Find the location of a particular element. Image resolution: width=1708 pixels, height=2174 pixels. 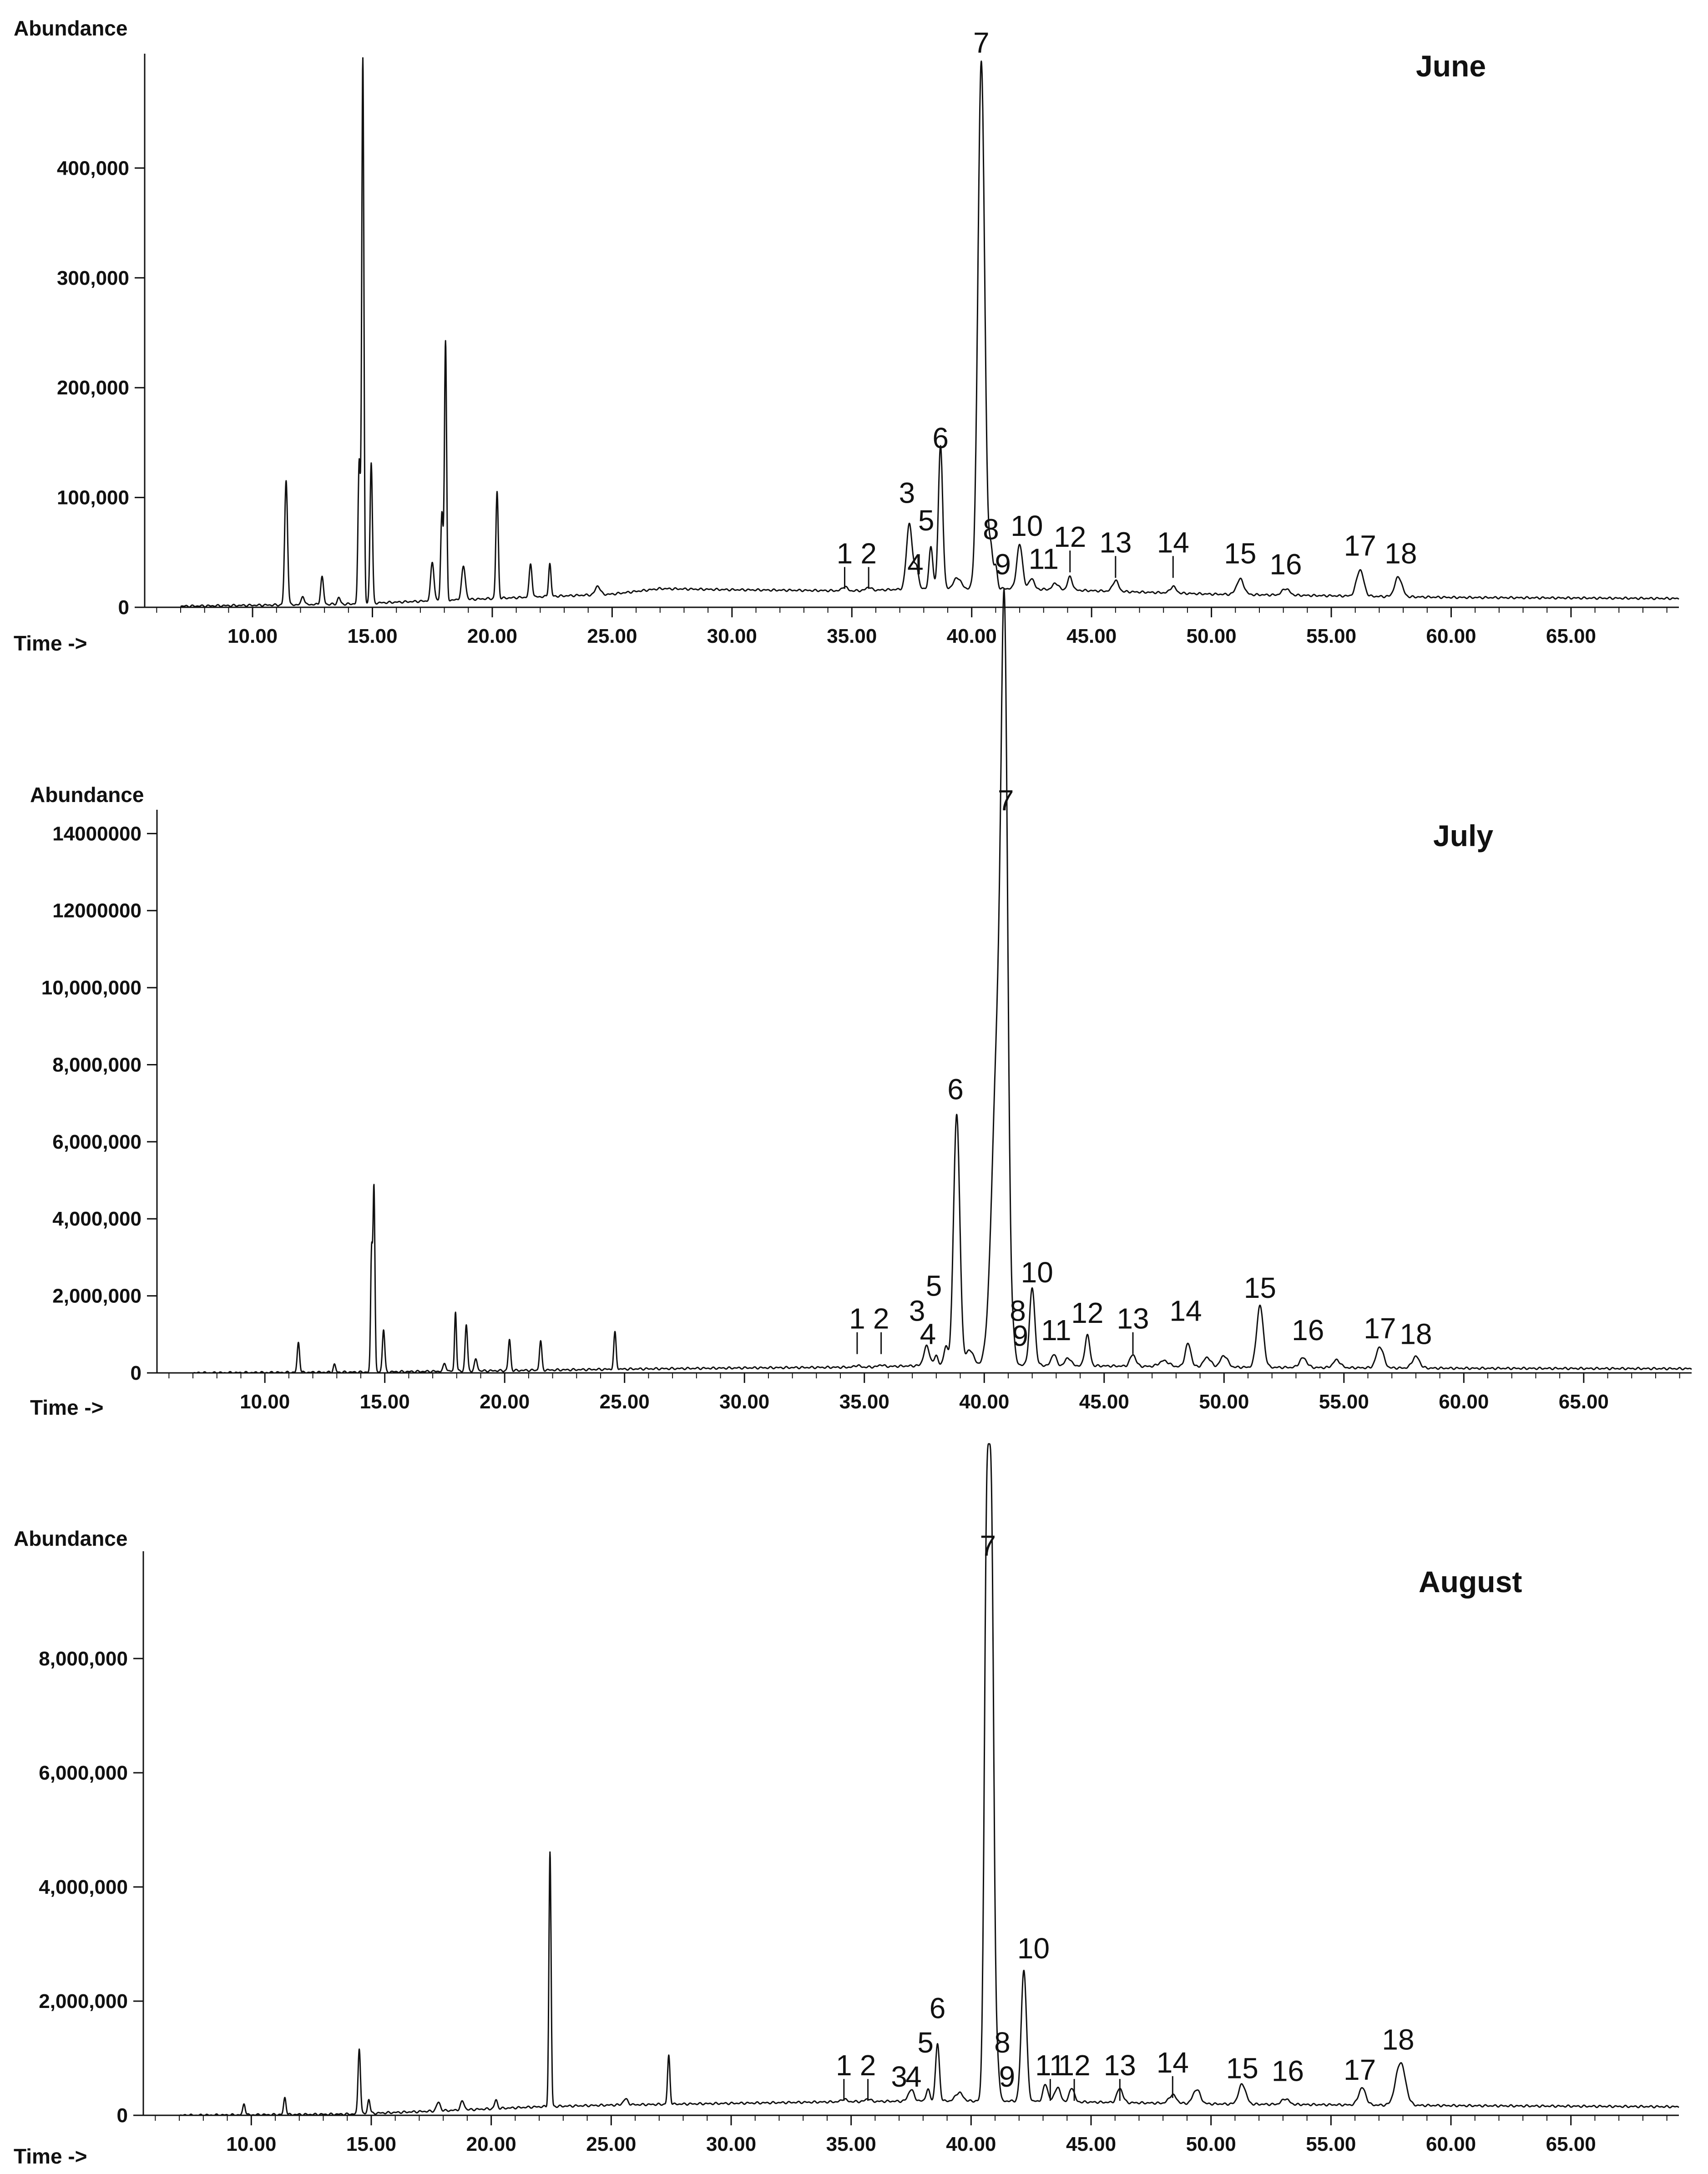

chart-title: June is located at coordinates (1451, 66).